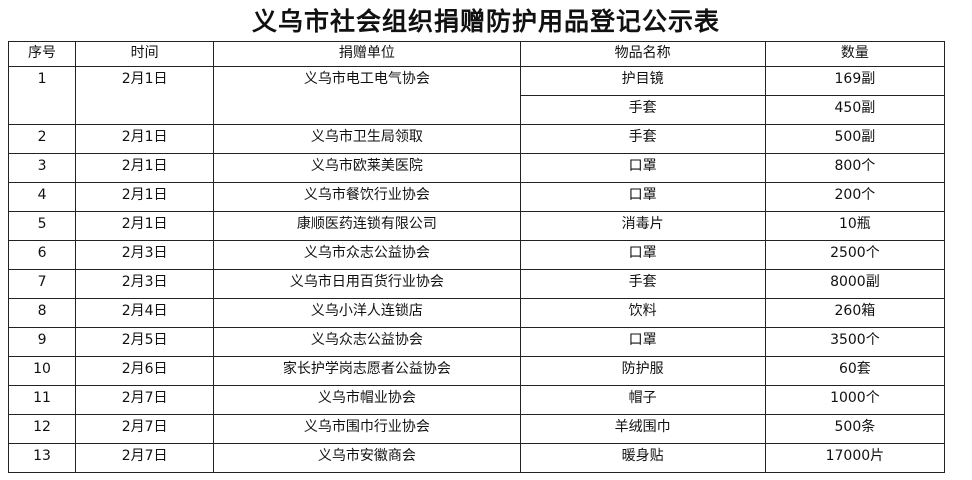 The width and height of the screenshot is (972, 480). I want to click on table-row: 4 2月1日 义乌市餐饮行业协会 口罩 200个, so click(476, 197).